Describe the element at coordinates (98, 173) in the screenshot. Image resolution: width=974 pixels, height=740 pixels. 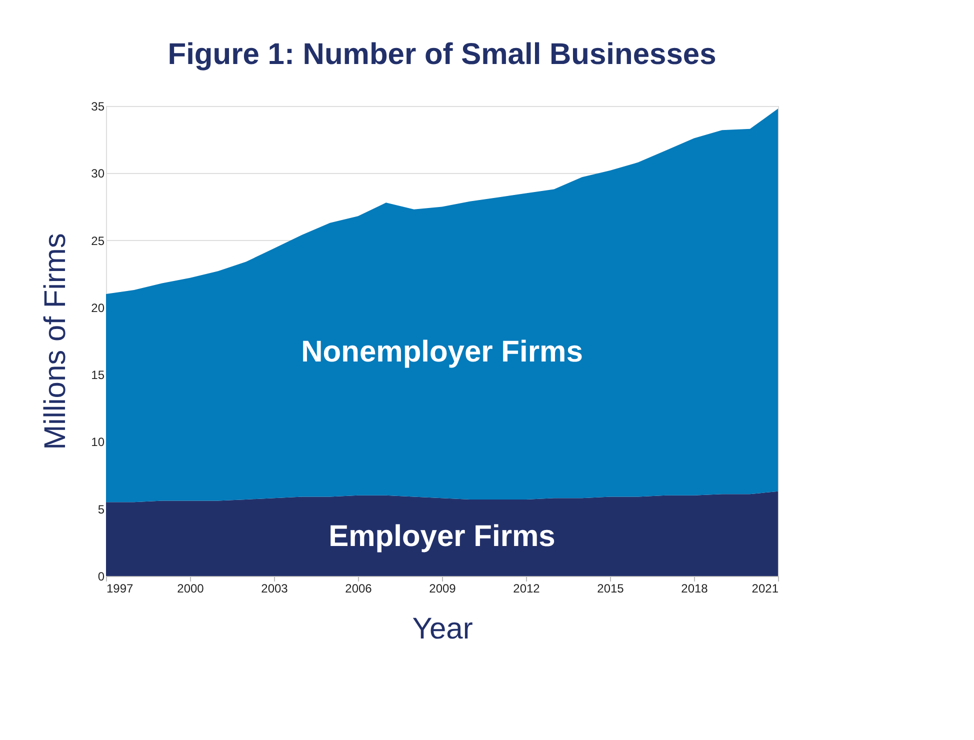
I see `y-tick-label: 30` at that location.